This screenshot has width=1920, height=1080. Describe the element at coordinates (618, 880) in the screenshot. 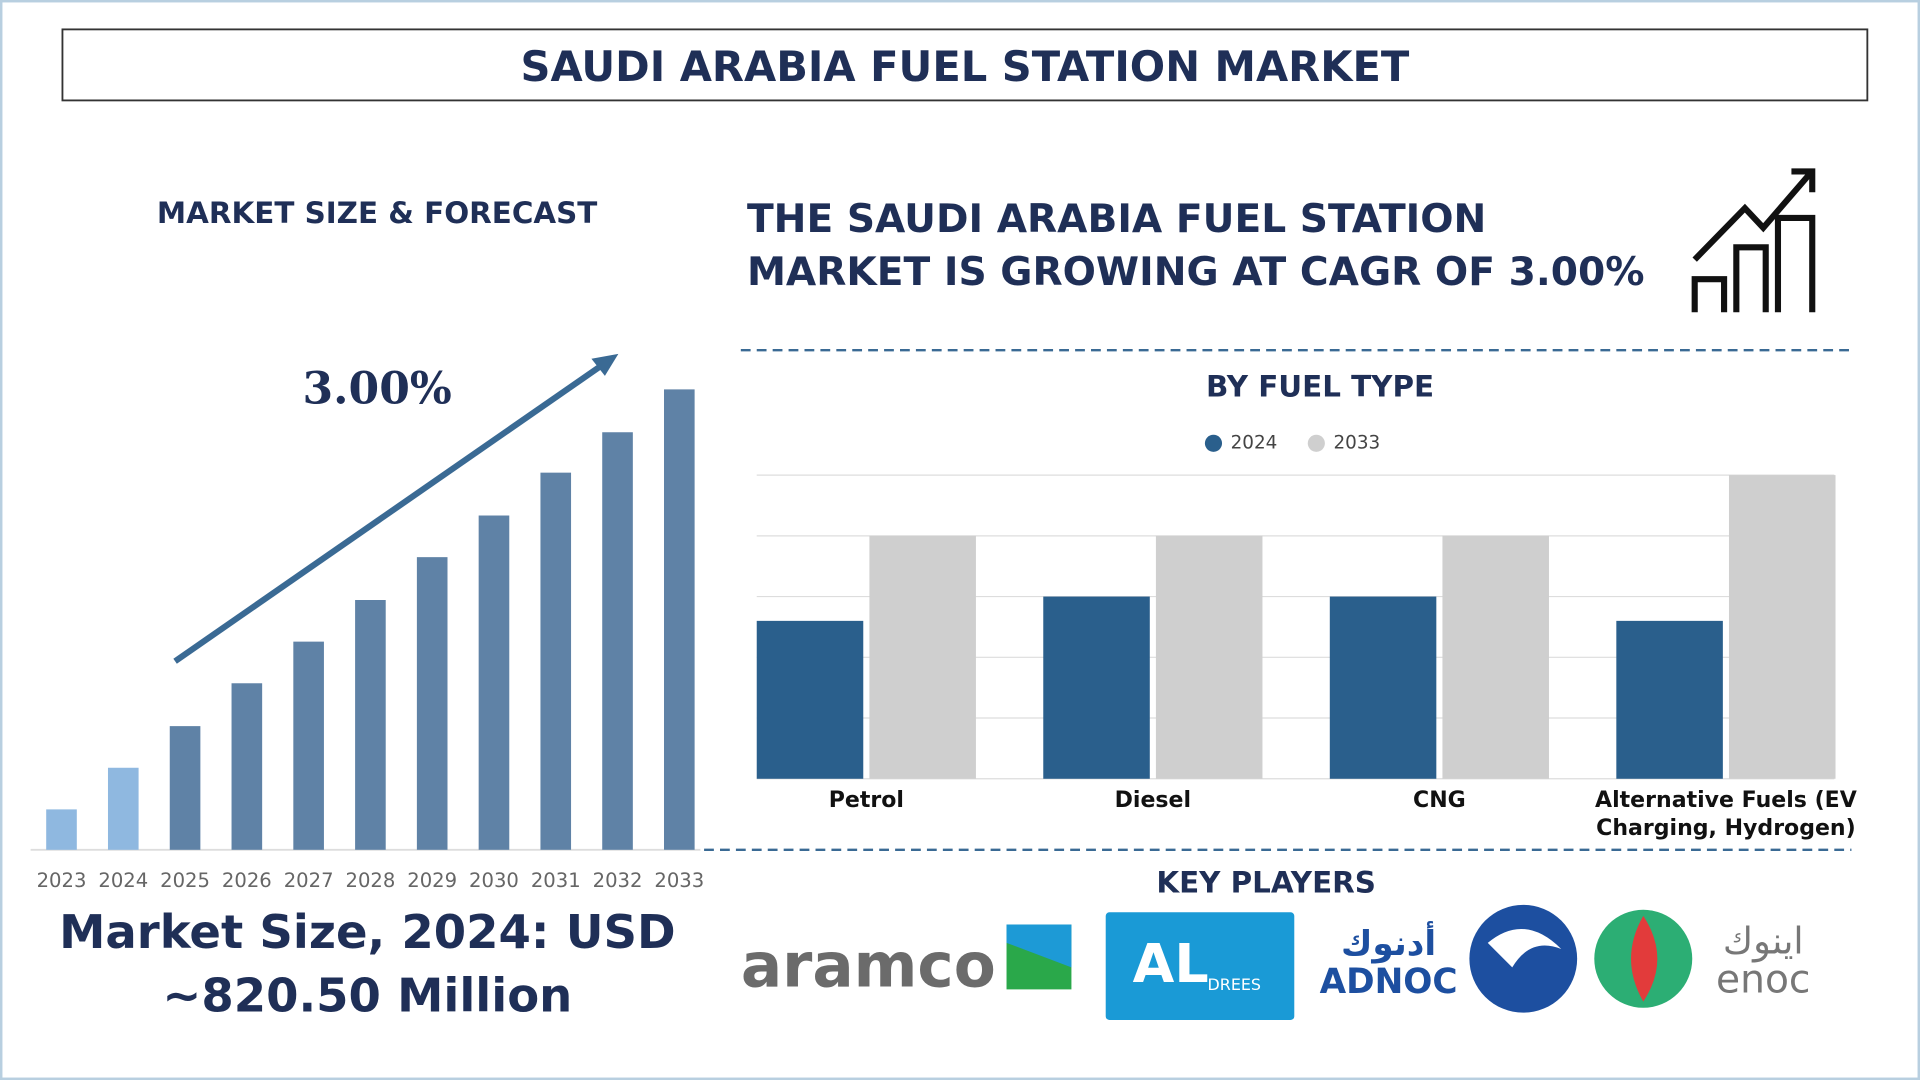

I see `x-tick-label: 2032` at that location.